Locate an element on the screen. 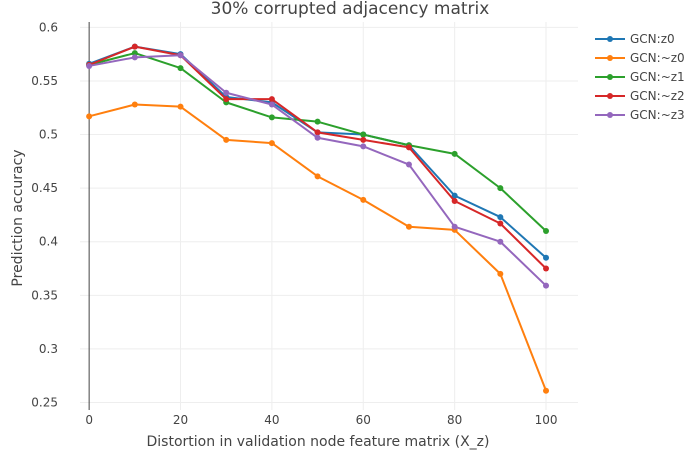 The height and width of the screenshot is (450, 700). legend-item: GCN:~z2 is located at coordinates (640, 96).